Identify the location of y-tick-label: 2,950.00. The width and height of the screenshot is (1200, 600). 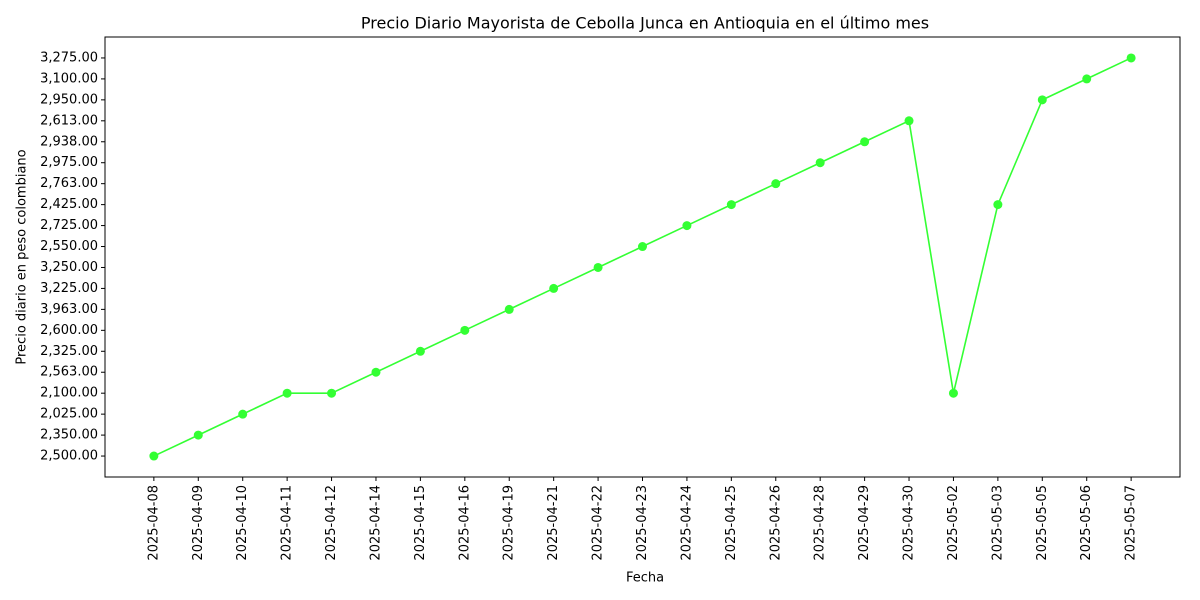
(69, 99).